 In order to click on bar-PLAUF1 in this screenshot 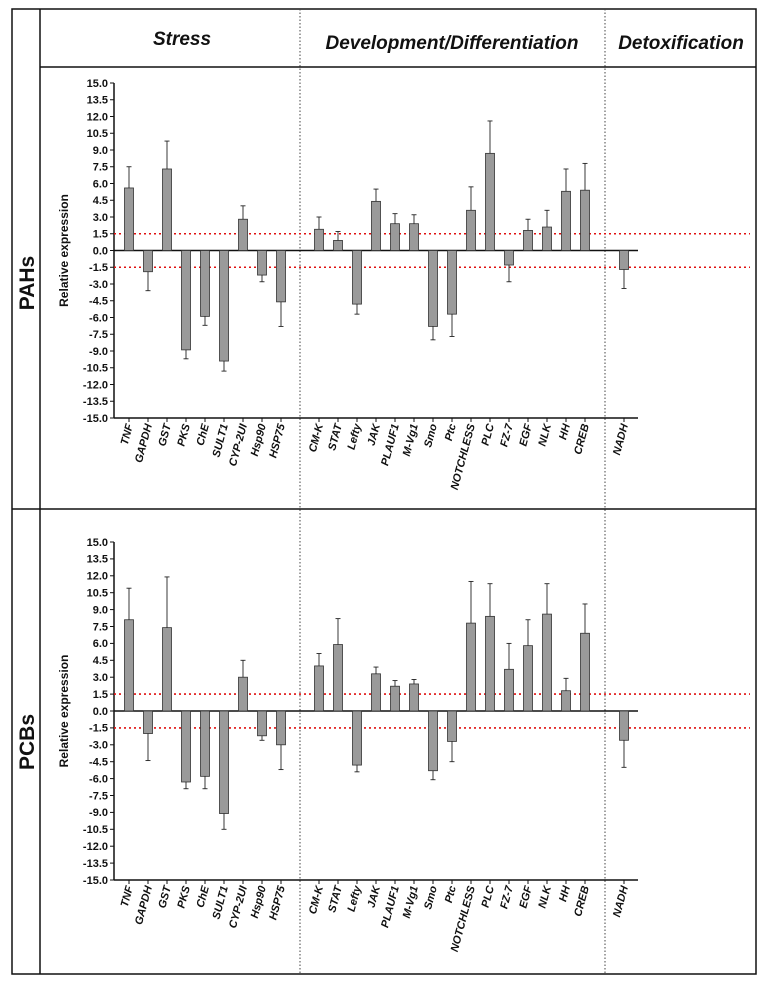, I will do `click(395, 698)`.